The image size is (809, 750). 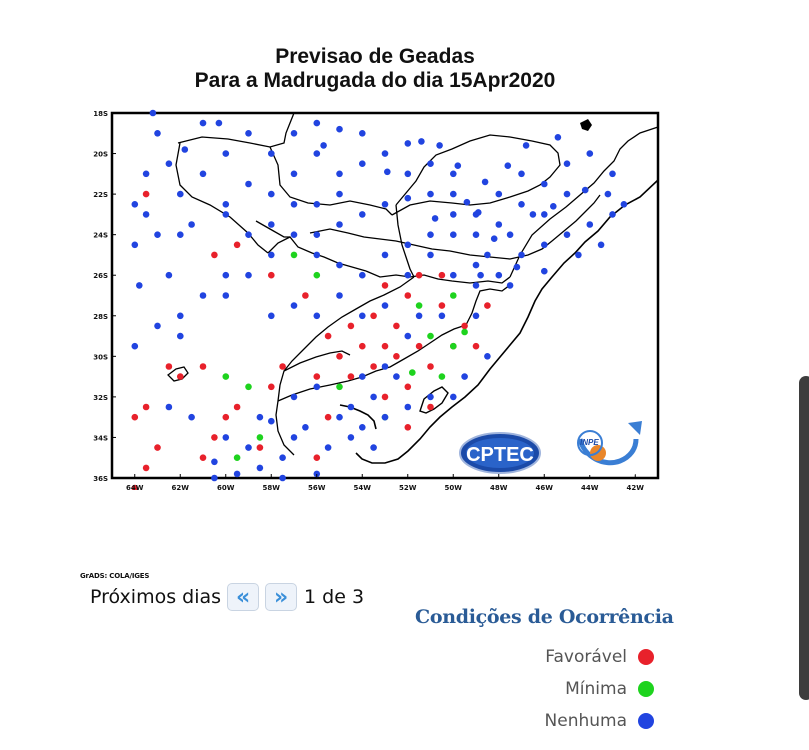 What do you see at coordinates (646, 721) in the screenshot?
I see `legend-dot-blue` at bounding box center [646, 721].